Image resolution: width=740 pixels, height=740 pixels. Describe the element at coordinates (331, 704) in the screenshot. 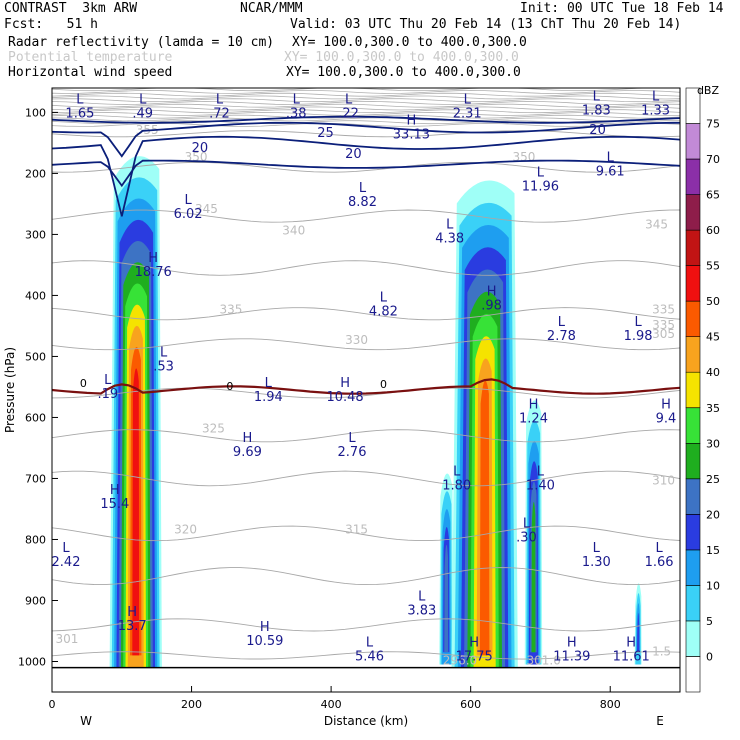

I see `x-tick-label: 400` at that location.